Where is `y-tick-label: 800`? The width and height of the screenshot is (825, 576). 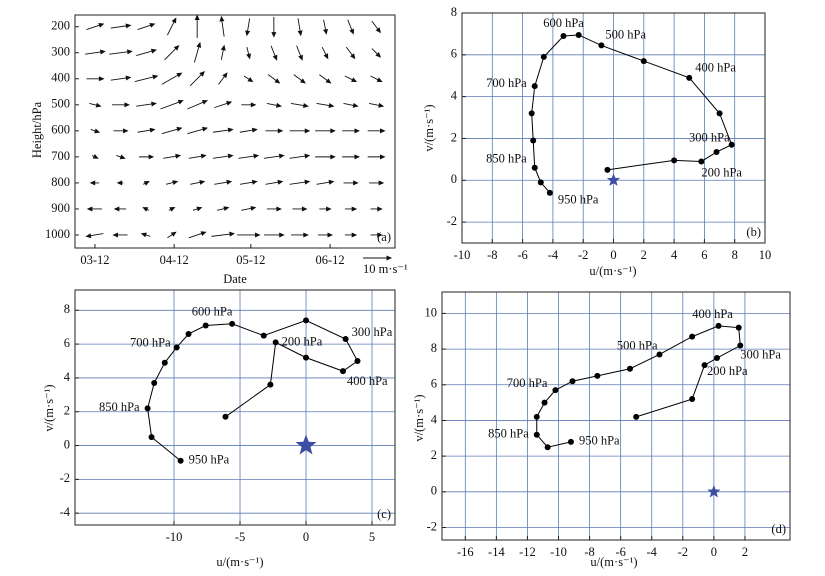 y-tick-label: 800 is located at coordinates (60, 182).